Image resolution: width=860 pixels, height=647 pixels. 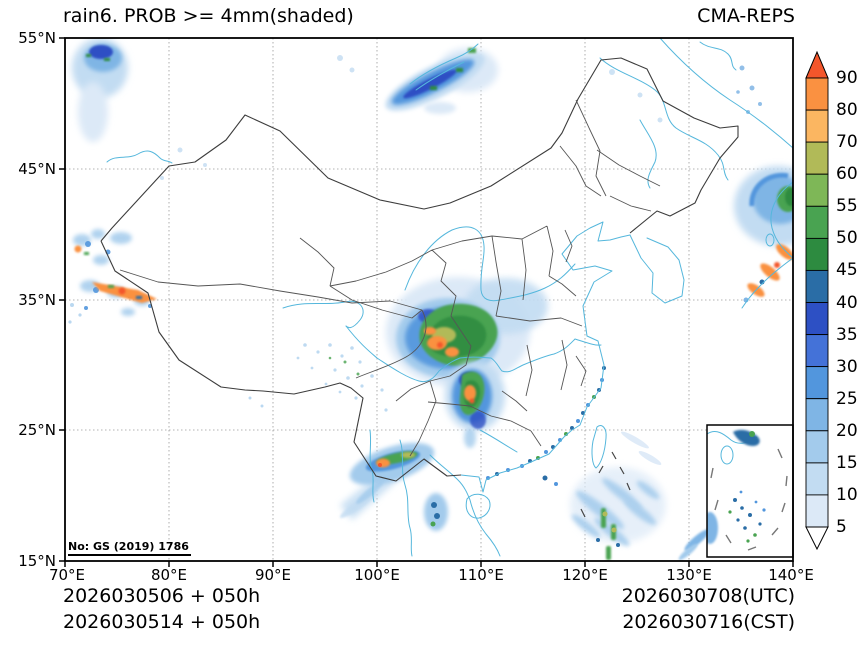 I want to click on colorbar-label: 25, so click(x=847, y=399).